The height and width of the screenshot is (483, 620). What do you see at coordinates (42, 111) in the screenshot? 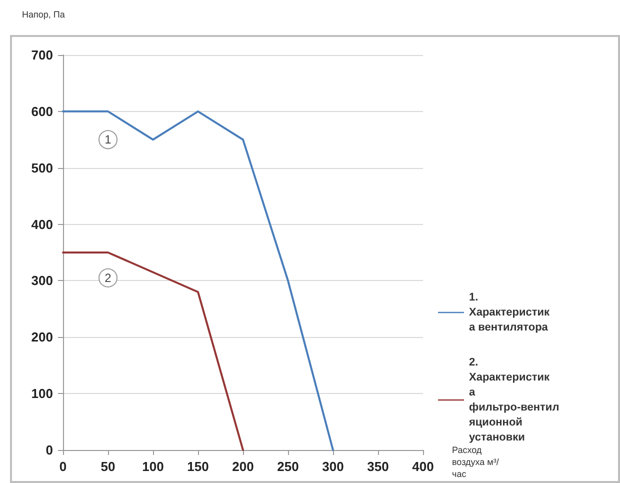
I see `y-tick-label: 600` at bounding box center [42, 111].